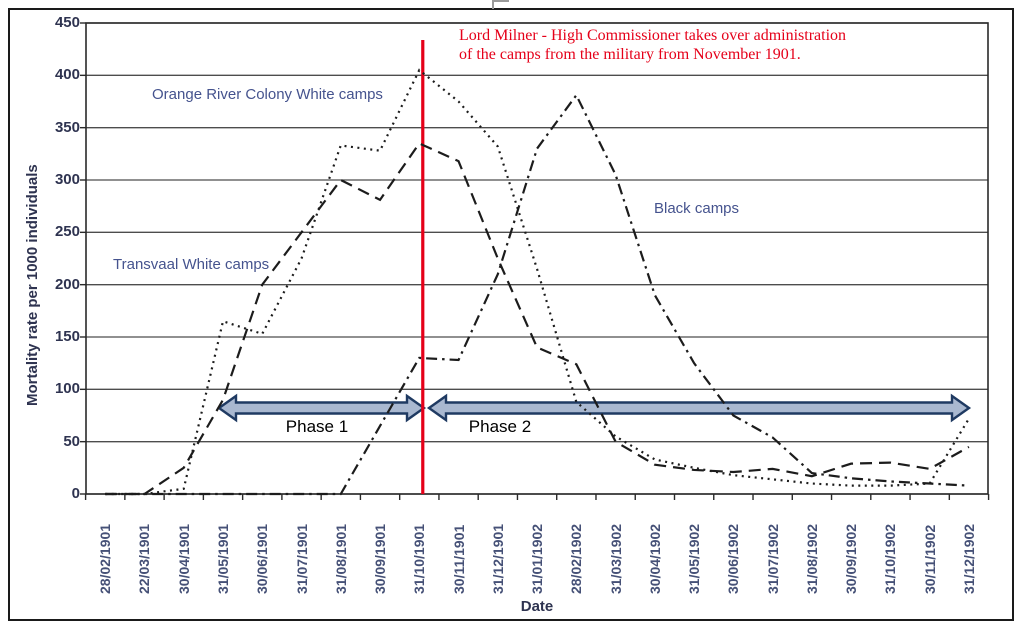 The height and width of the screenshot is (629, 1022). Describe the element at coordinates (301, 558) in the screenshot. I see `x-tick-label-31-07-1901: 31/07/1901` at that location.